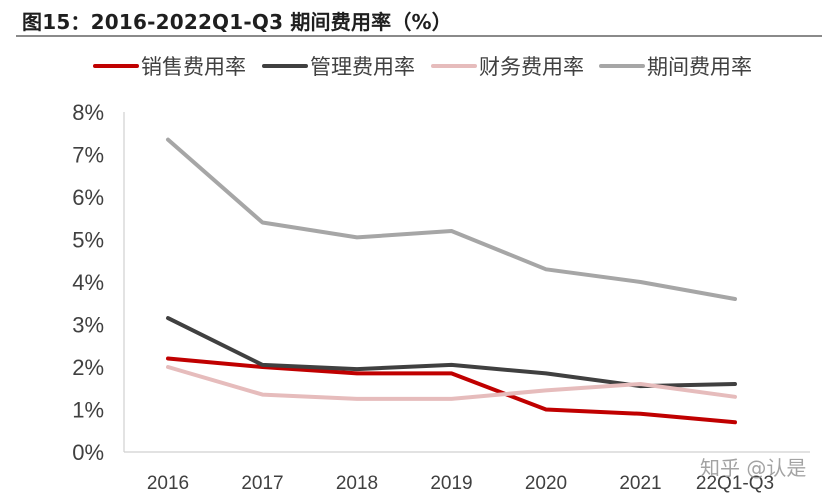 The width and height of the screenshot is (822, 504). What do you see at coordinates (362, 67) in the screenshot?
I see `legend-label: 管理费用率` at bounding box center [362, 67].